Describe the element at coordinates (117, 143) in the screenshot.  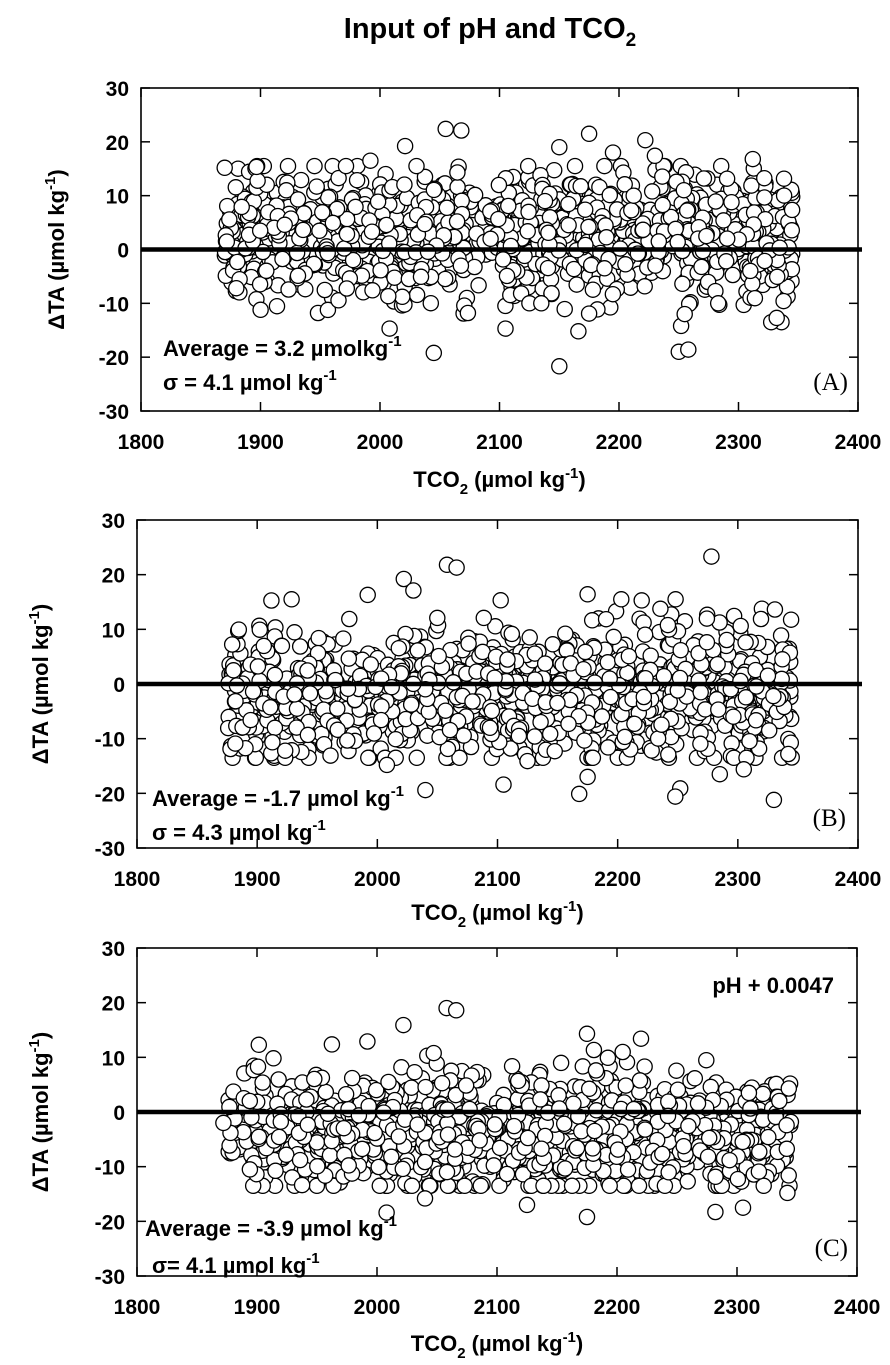
I see `y-tick-label: 20` at that location.